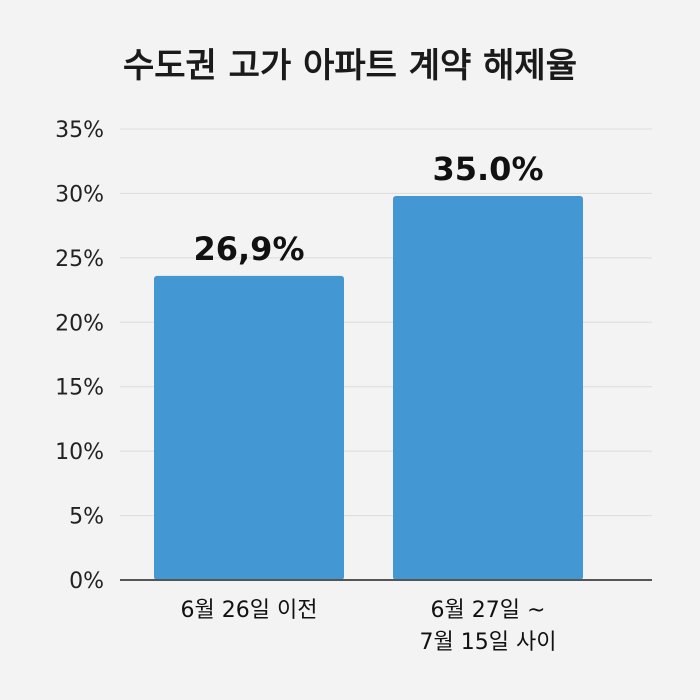 This screenshot has height=700, width=700. What do you see at coordinates (350, 66) in the screenshot?
I see `chart-title: 수도권 고가 아파트 계약 해제율` at bounding box center [350, 66].